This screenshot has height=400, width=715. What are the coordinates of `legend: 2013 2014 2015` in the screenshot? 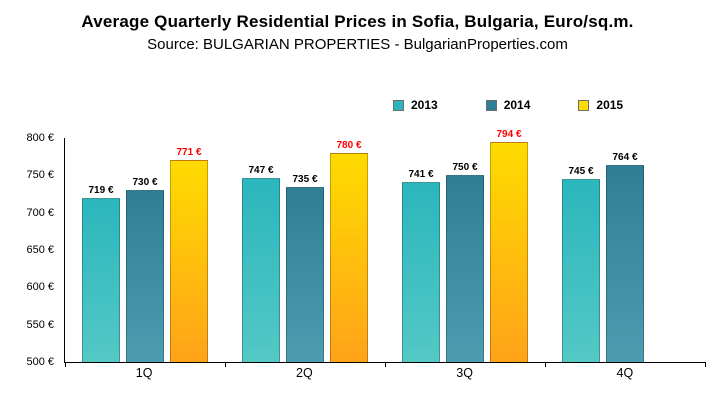 It's located at (508, 105).